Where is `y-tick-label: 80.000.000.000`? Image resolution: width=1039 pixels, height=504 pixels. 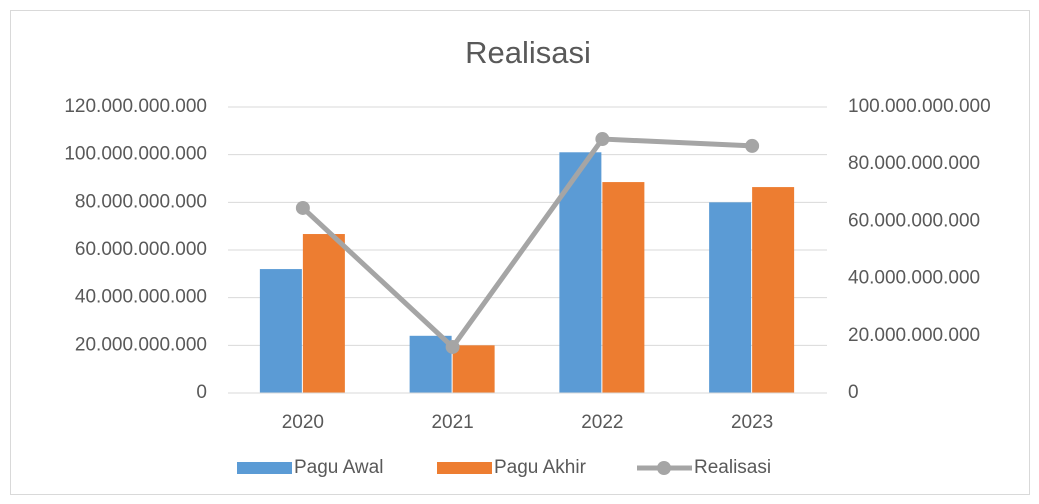
y-tick-label: 80.000.000.000 is located at coordinates (141, 201).